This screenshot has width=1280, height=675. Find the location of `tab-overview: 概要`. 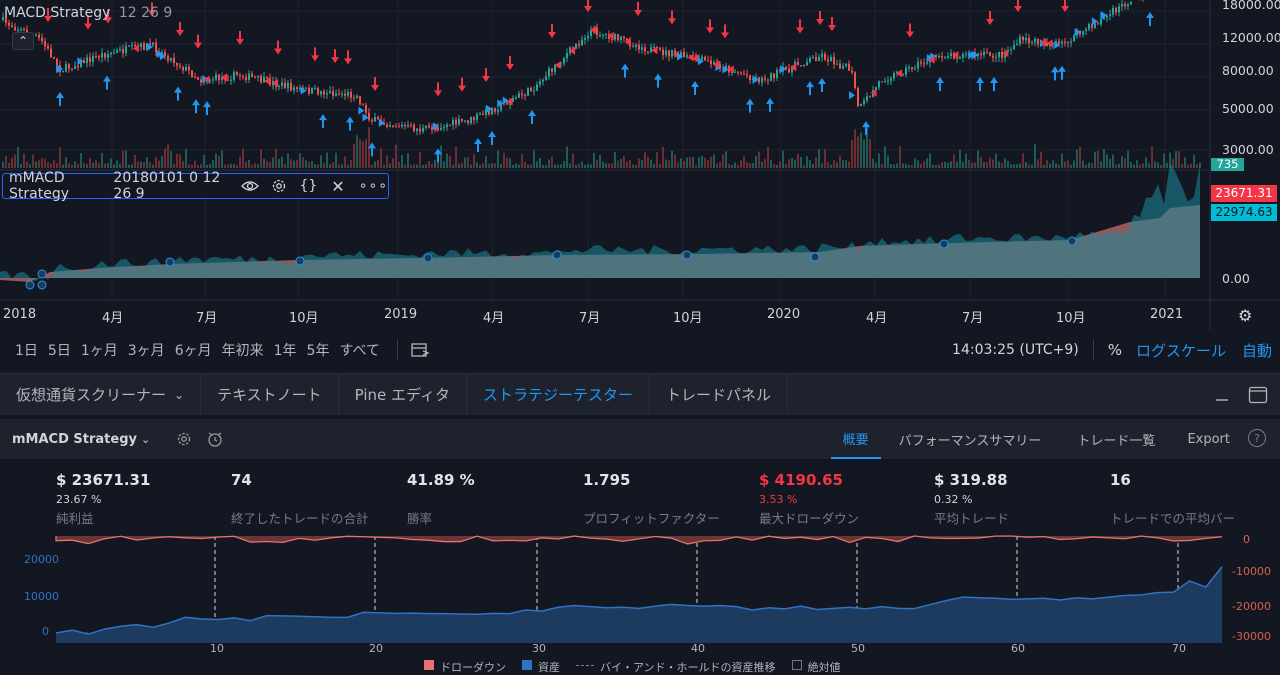

tab-overview: 概要 is located at coordinates (855, 439).